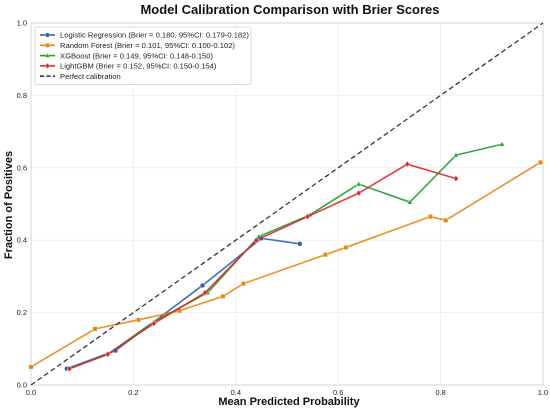 The height and width of the screenshot is (410, 550). What do you see at coordinates (90, 76) in the screenshot?
I see `legend-label: Perfect calibration` at bounding box center [90, 76].